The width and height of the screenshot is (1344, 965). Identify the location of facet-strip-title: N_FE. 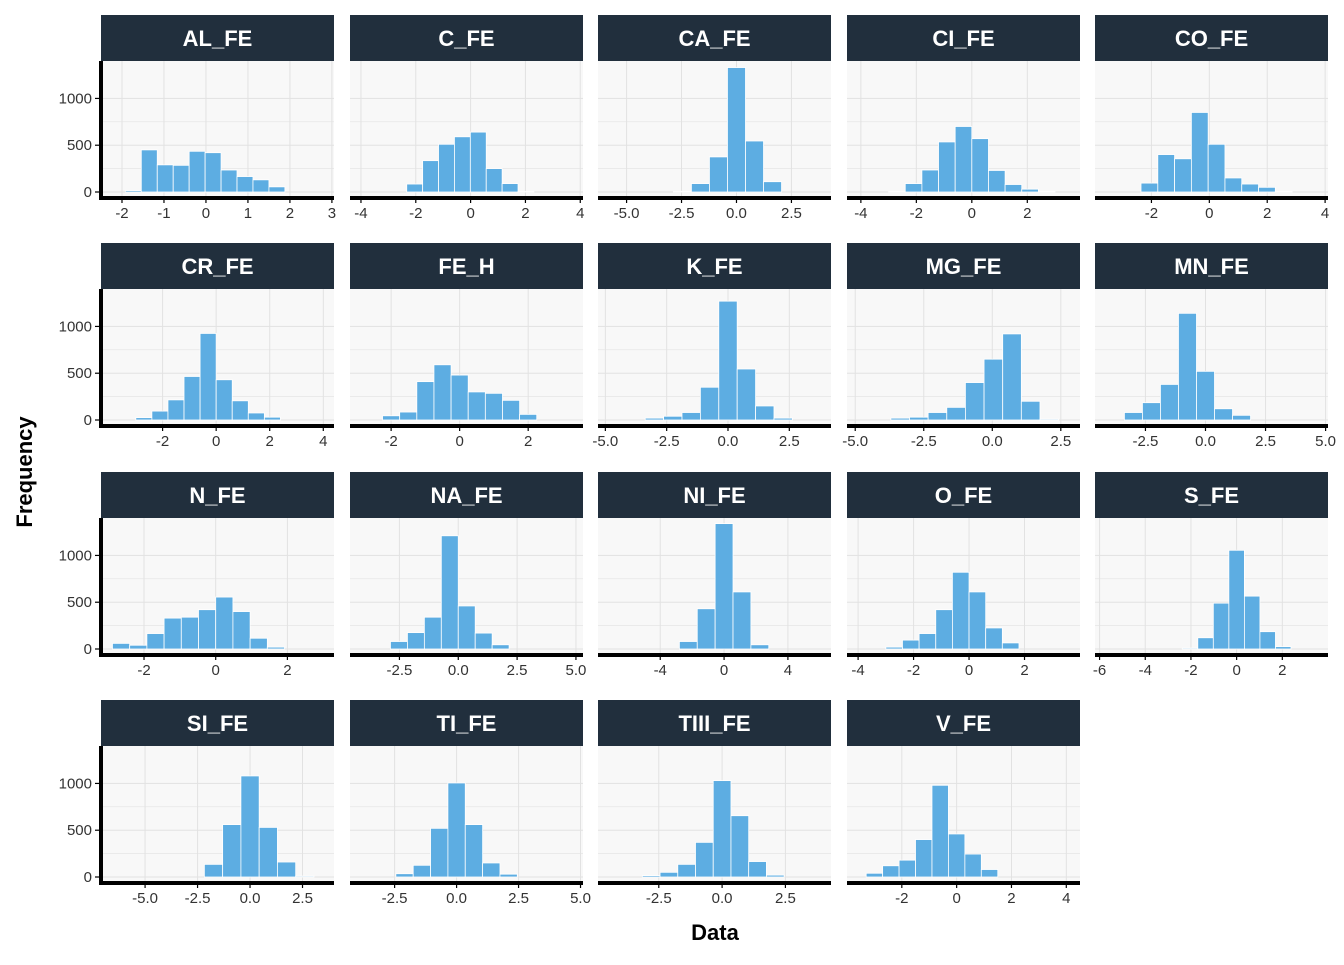
(217, 495).